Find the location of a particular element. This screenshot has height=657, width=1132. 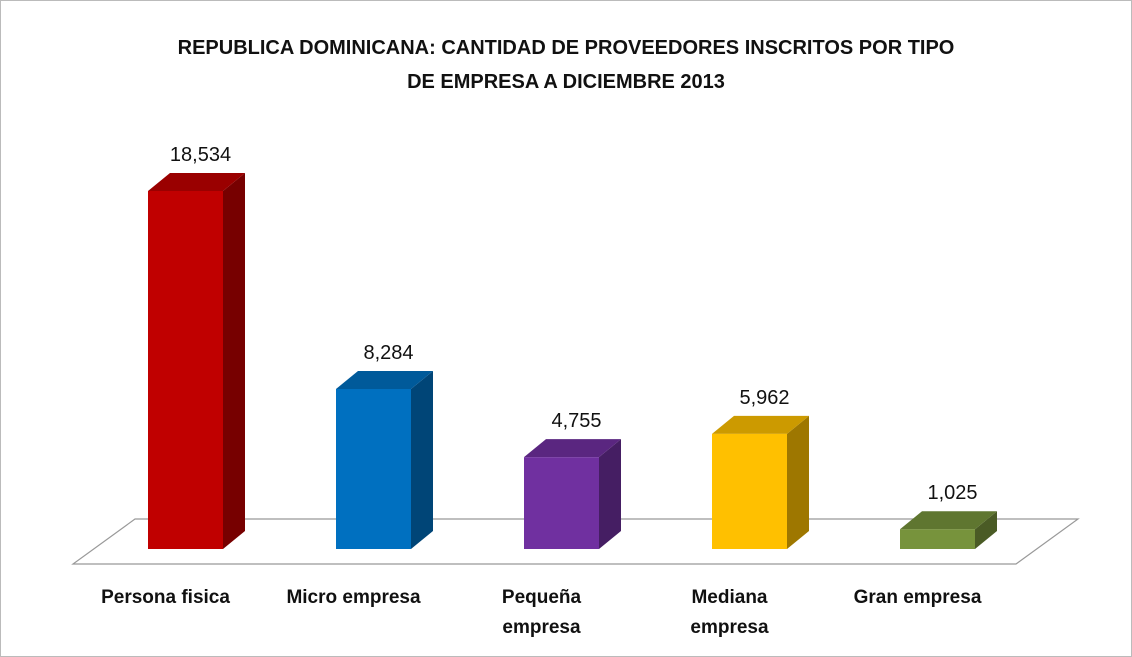

value-label: 4,755 is located at coordinates (576, 421).